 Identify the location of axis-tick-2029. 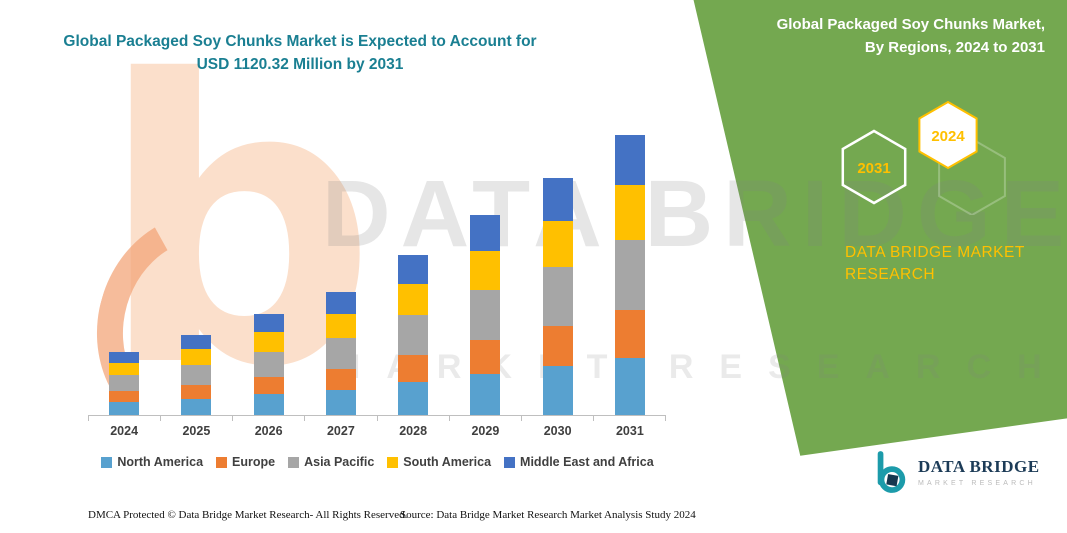
(484, 418).